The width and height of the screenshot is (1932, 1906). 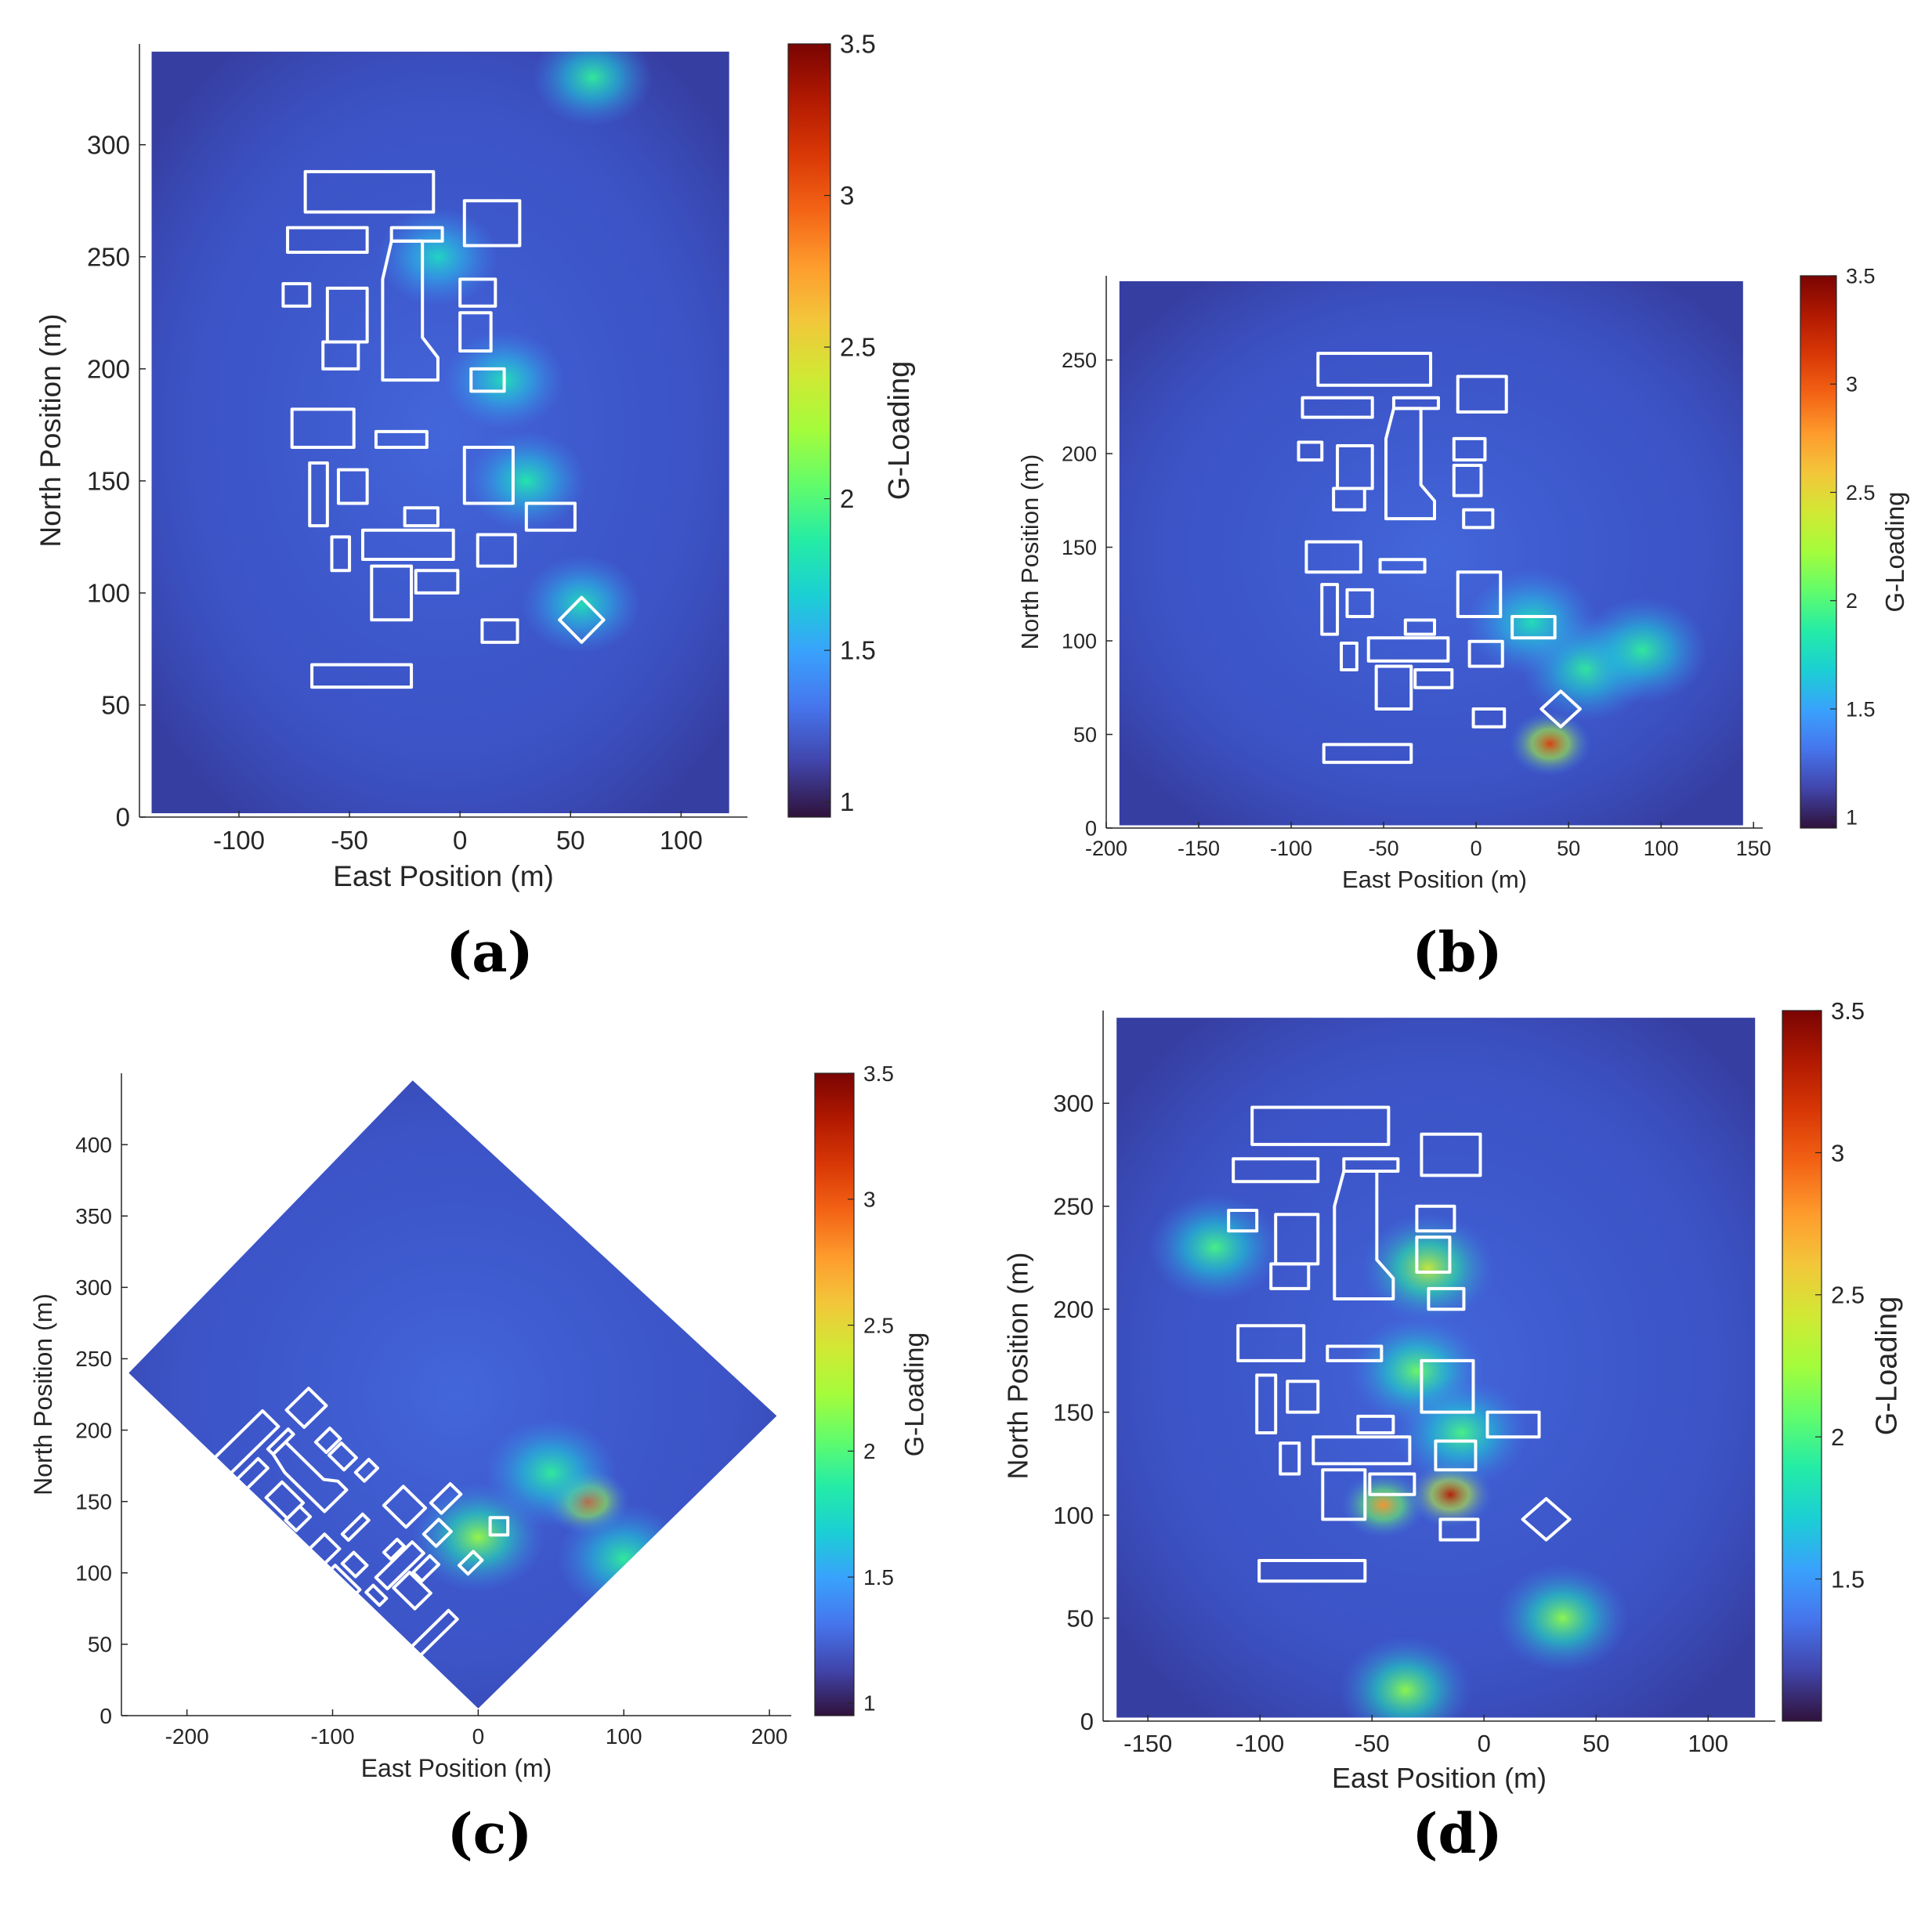 What do you see at coordinates (1106, 848) in the screenshot?
I see `x-tick-label: -200` at bounding box center [1106, 848].